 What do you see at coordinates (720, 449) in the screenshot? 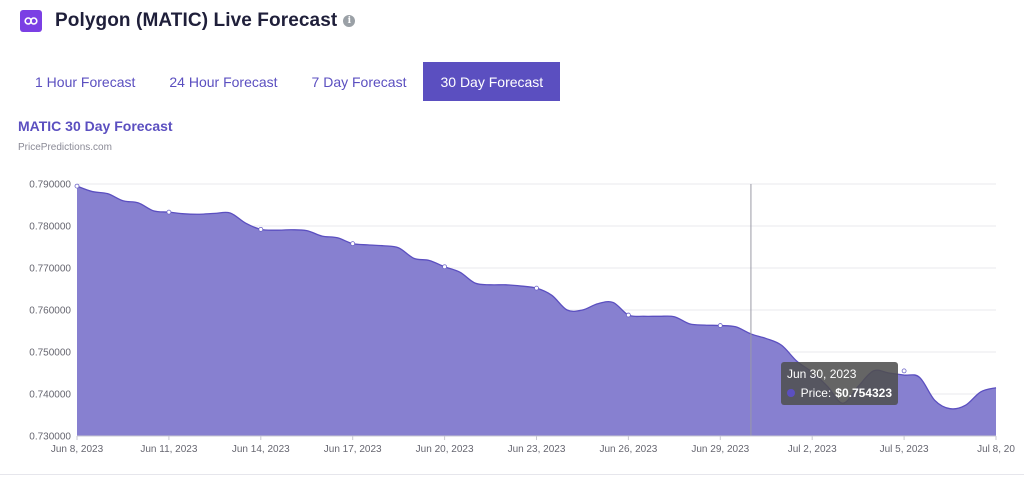
I see `x-tick-label: Jun 29, 2023` at bounding box center [720, 449].